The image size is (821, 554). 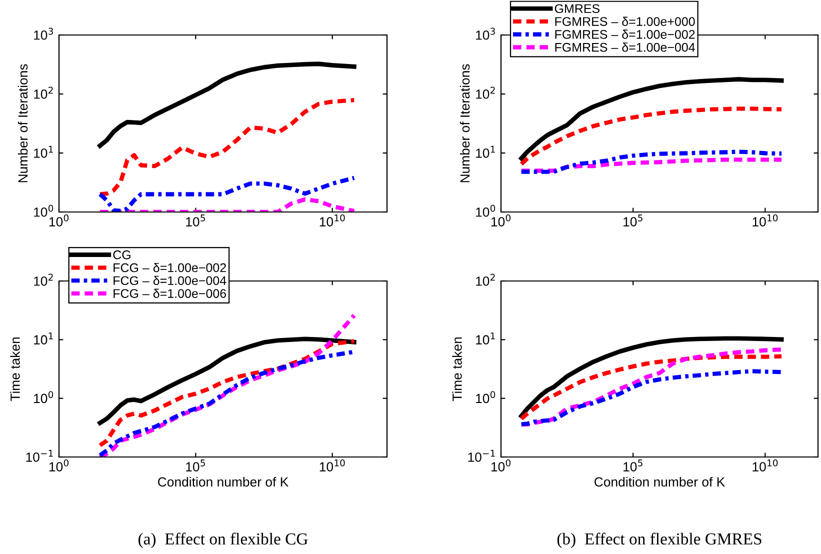 What do you see at coordinates (659, 540) in the screenshot?
I see `text: (b) Effect on flexible GMRES` at bounding box center [659, 540].